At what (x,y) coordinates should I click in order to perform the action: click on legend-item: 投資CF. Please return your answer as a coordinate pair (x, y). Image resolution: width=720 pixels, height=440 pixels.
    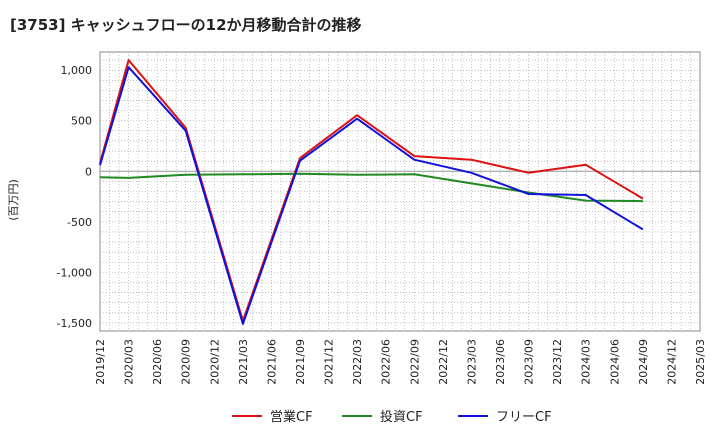
    Looking at the image, I should click on (401, 417).